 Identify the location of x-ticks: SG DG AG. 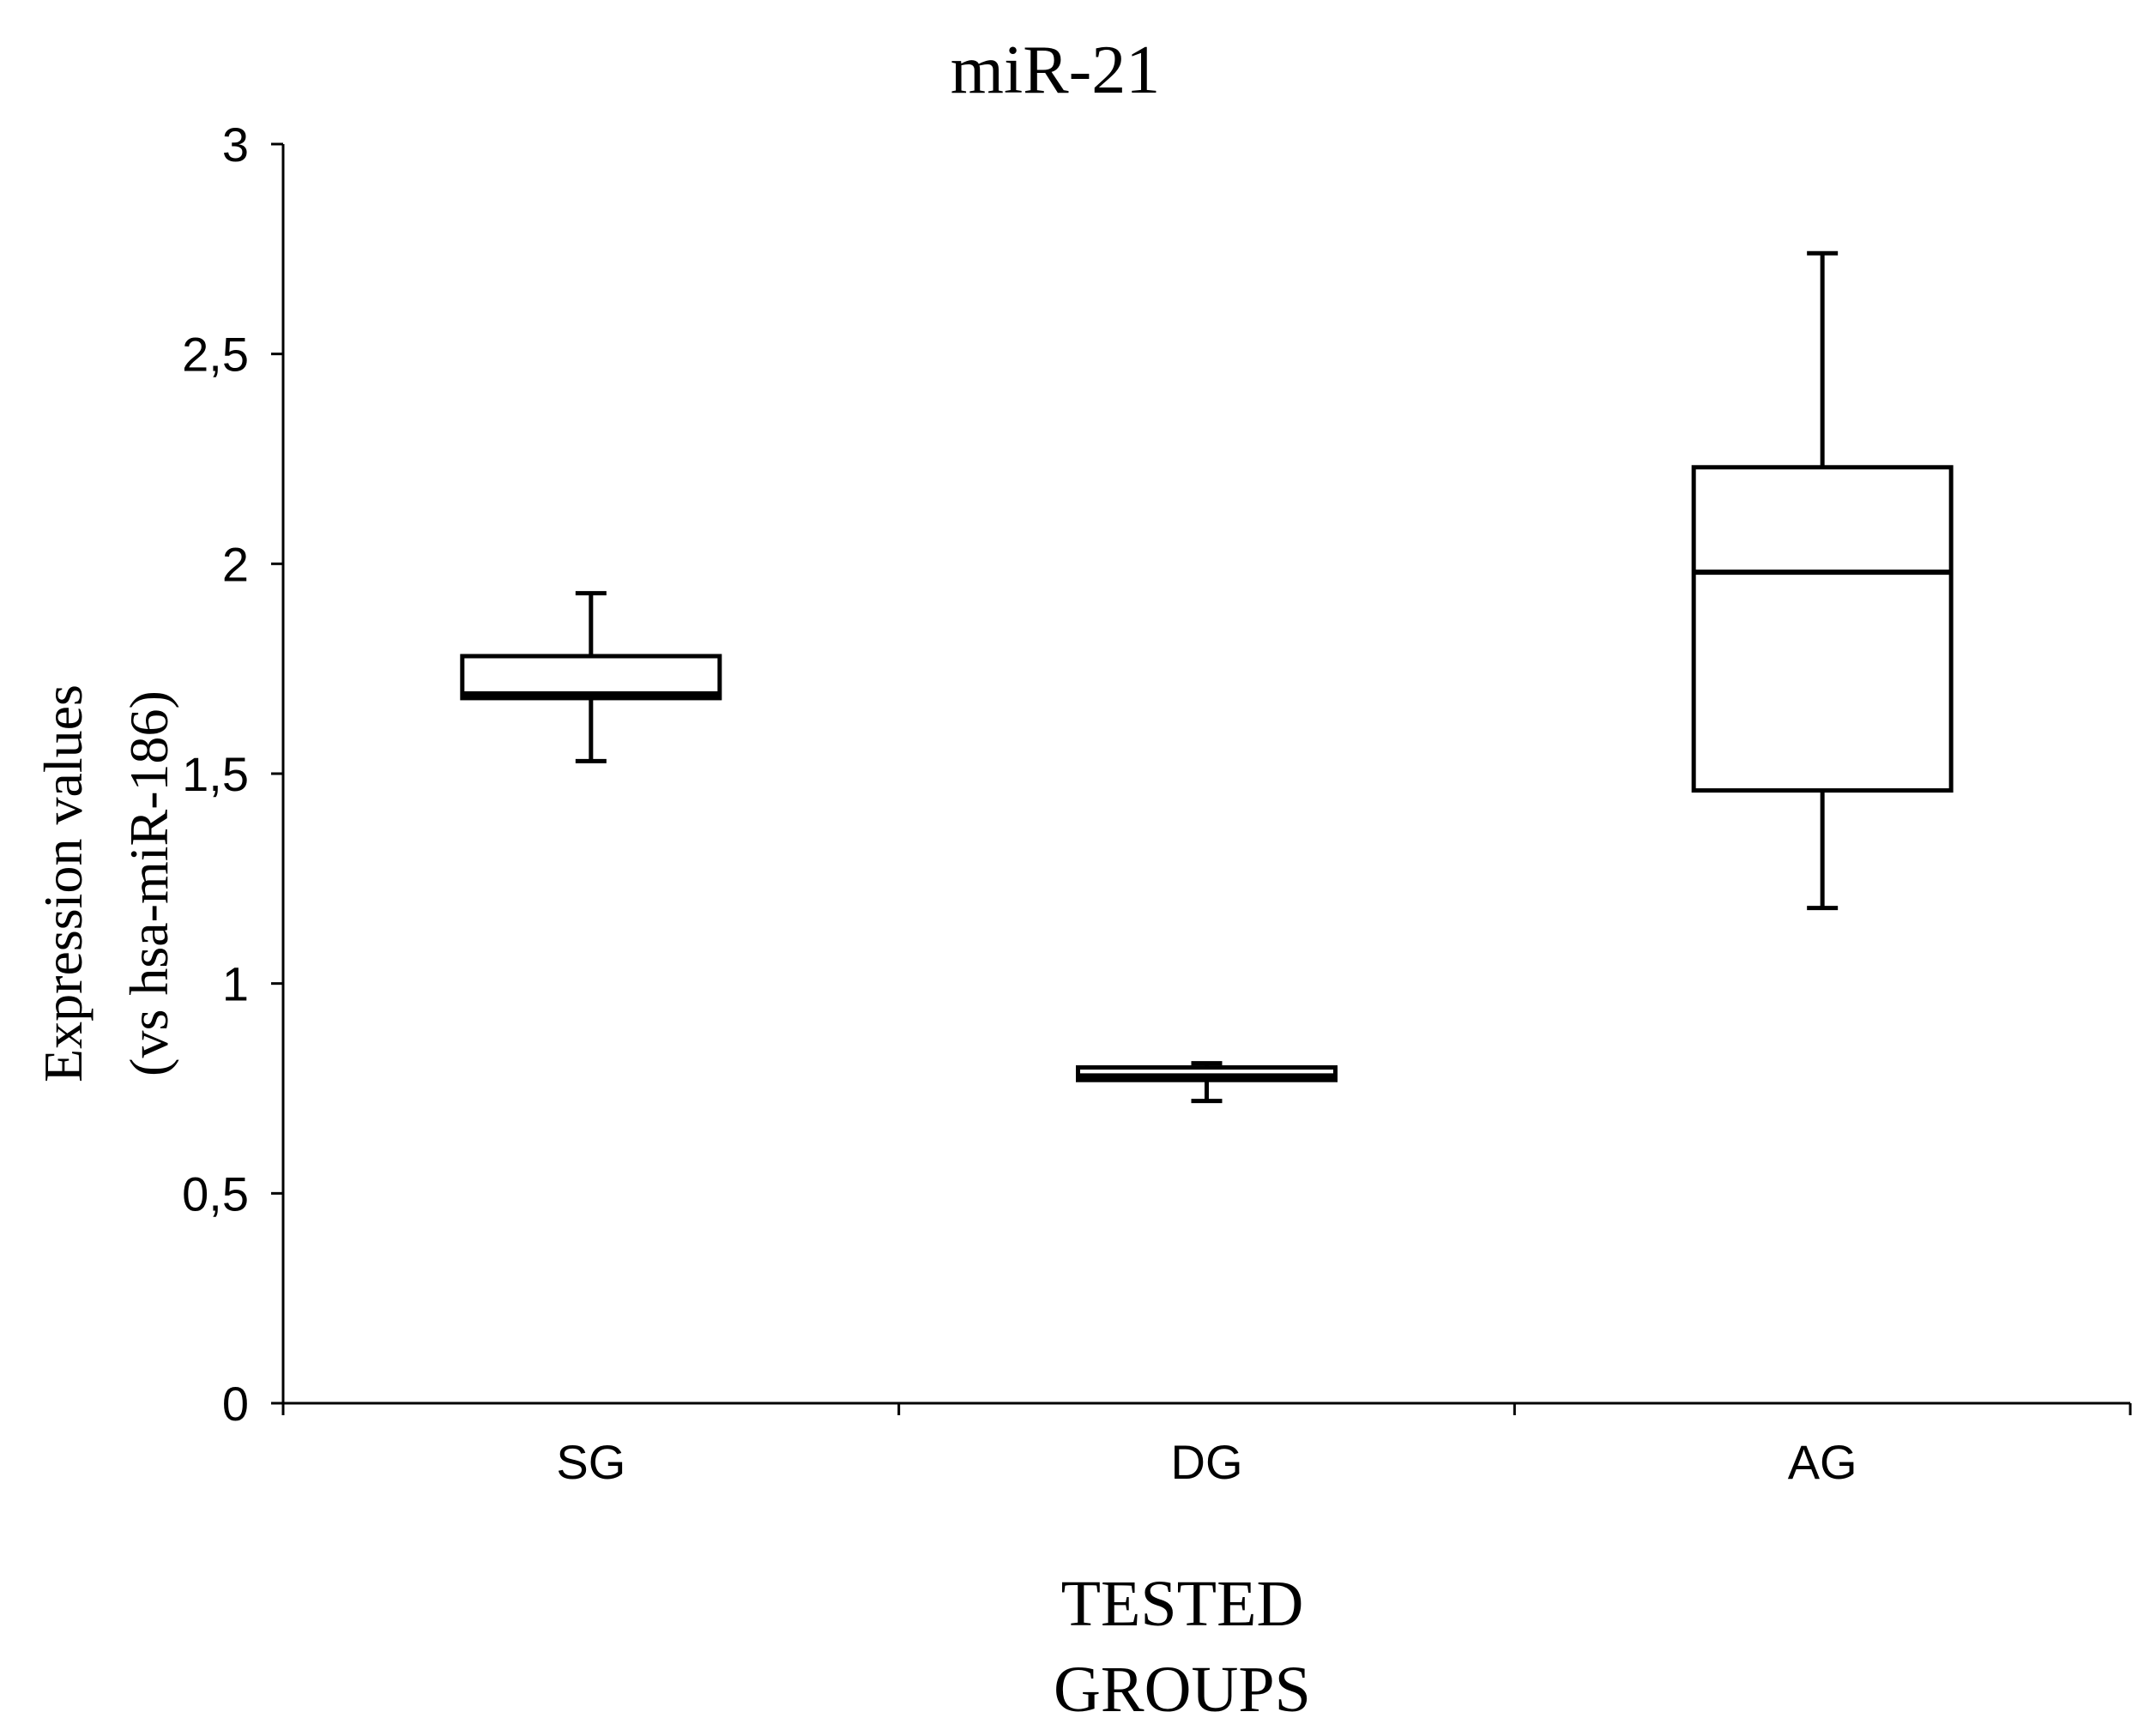
(1206, 1446).